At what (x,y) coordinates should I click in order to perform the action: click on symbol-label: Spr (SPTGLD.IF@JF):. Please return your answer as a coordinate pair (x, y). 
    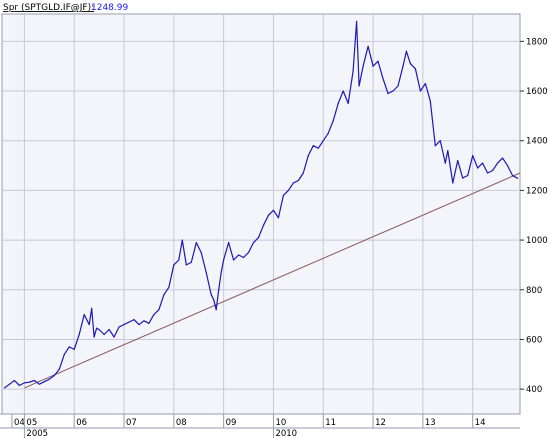
    Looking at the image, I should click on (48, 8).